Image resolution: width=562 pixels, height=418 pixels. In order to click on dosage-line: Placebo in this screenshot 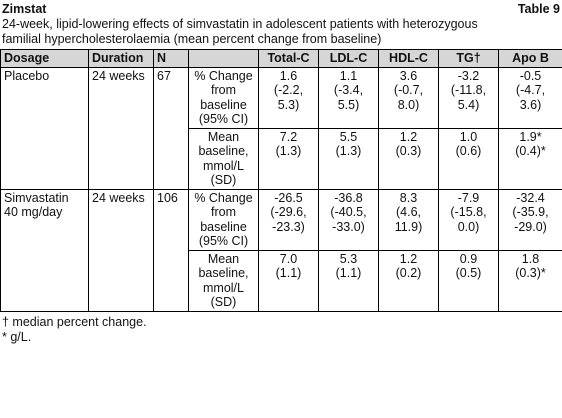, I will do `click(27, 75)`.